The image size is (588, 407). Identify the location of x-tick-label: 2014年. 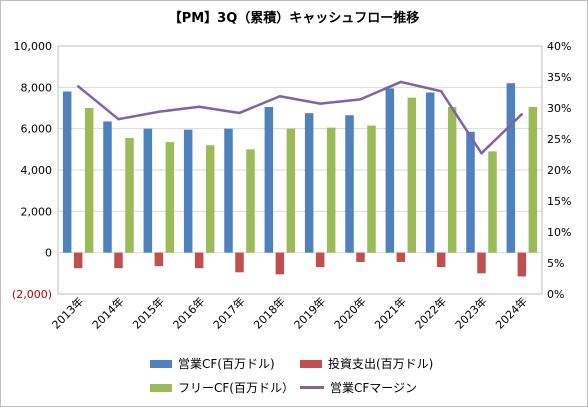
(107, 312).